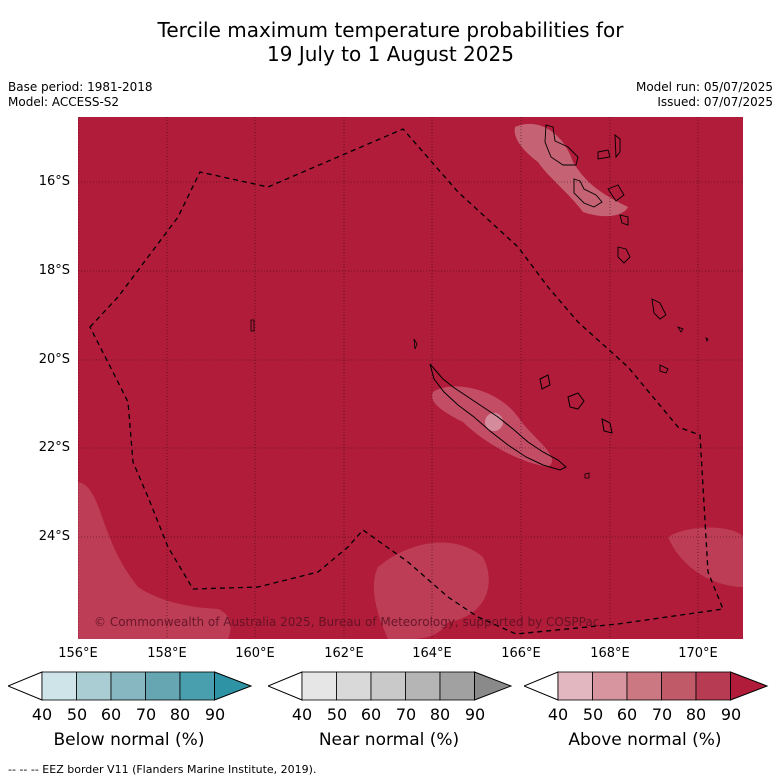  I want to click on lon-label-158e: 158°E, so click(167, 653).